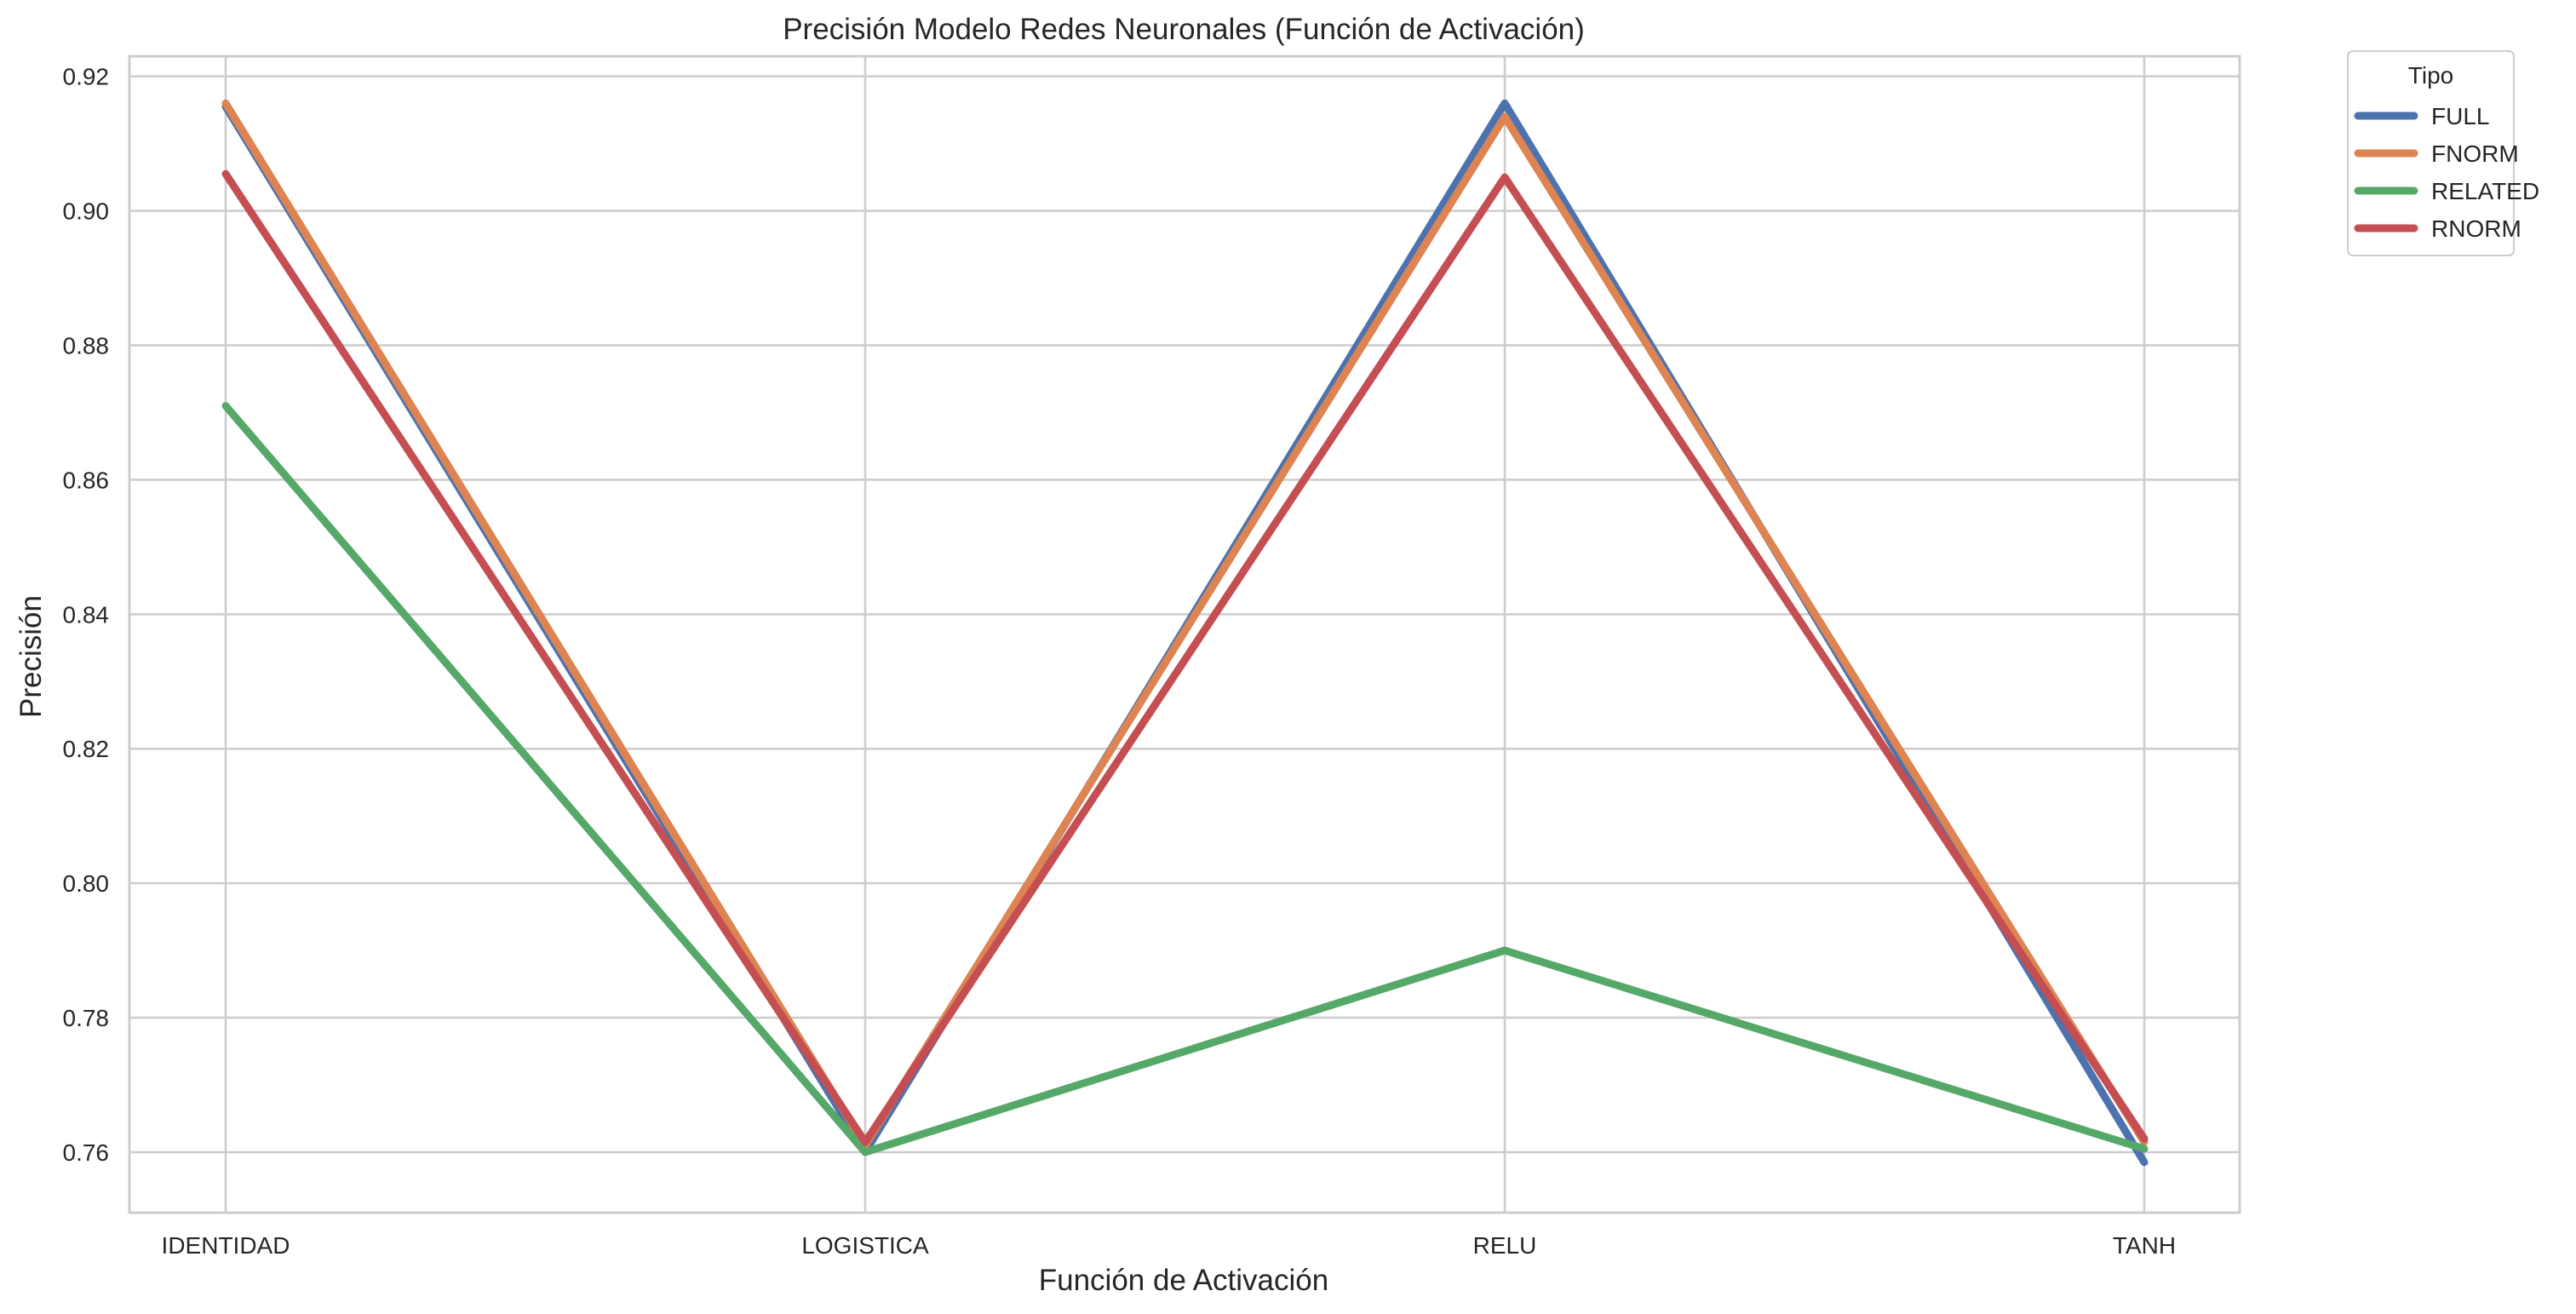  I want to click on legend-label-rnorm: RNORM, so click(2476, 228).